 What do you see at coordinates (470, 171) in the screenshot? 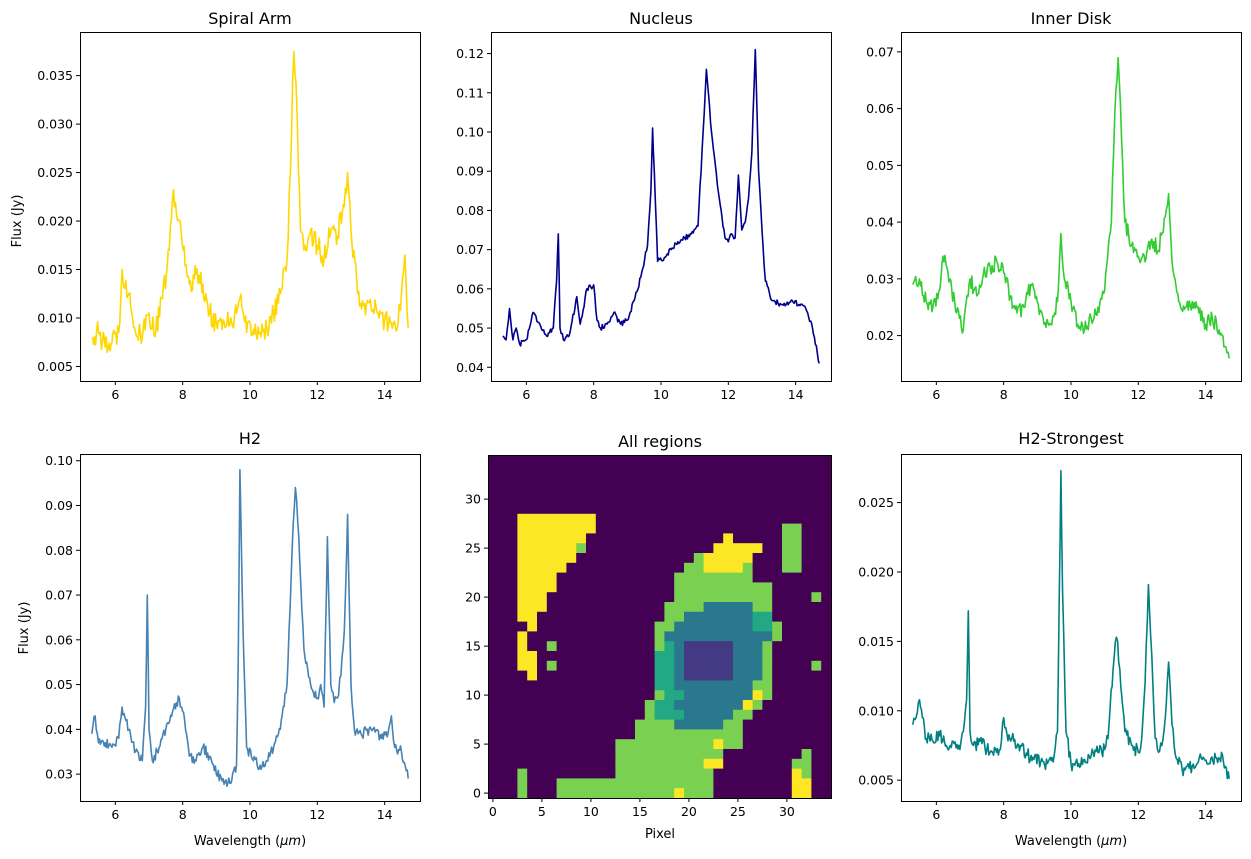
I see `y-tick-label: 0.09` at bounding box center [470, 171].